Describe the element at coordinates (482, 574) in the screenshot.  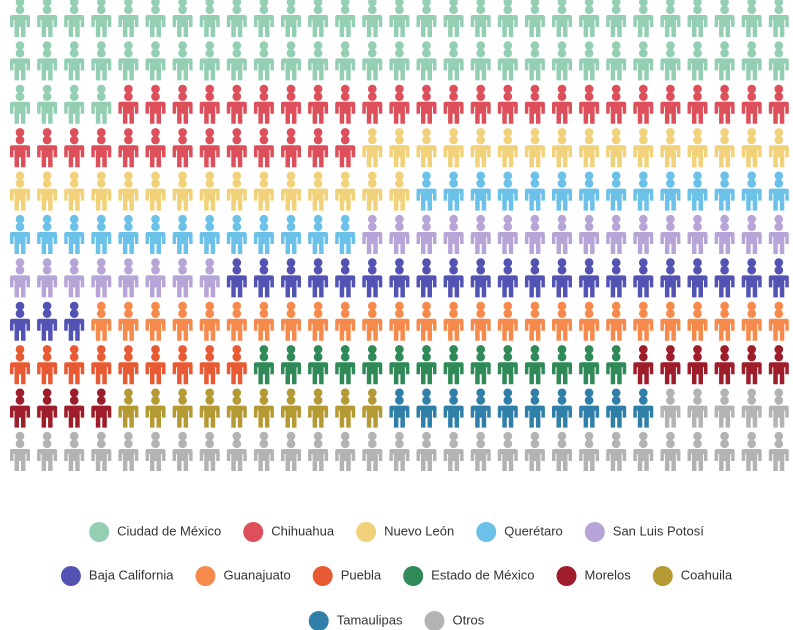
I see `legend-label: Estado de México` at that location.